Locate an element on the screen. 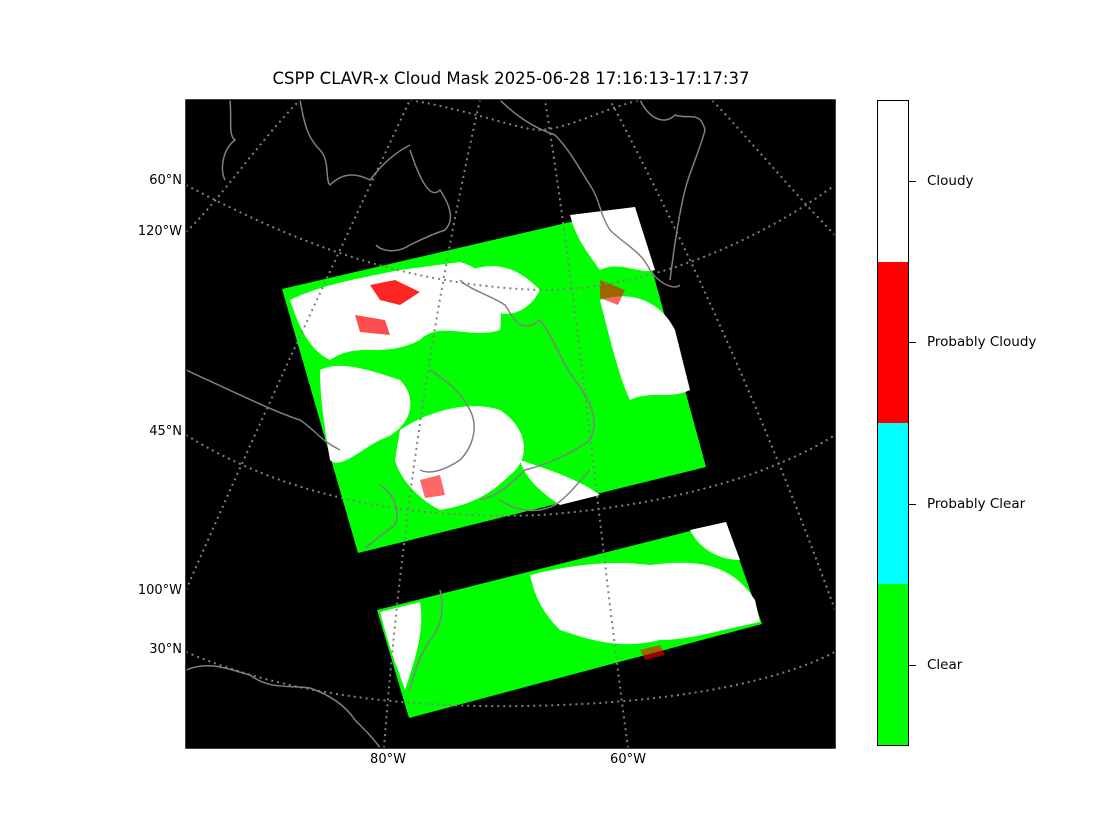  colorbar-segment-clear is located at coordinates (893, 664).